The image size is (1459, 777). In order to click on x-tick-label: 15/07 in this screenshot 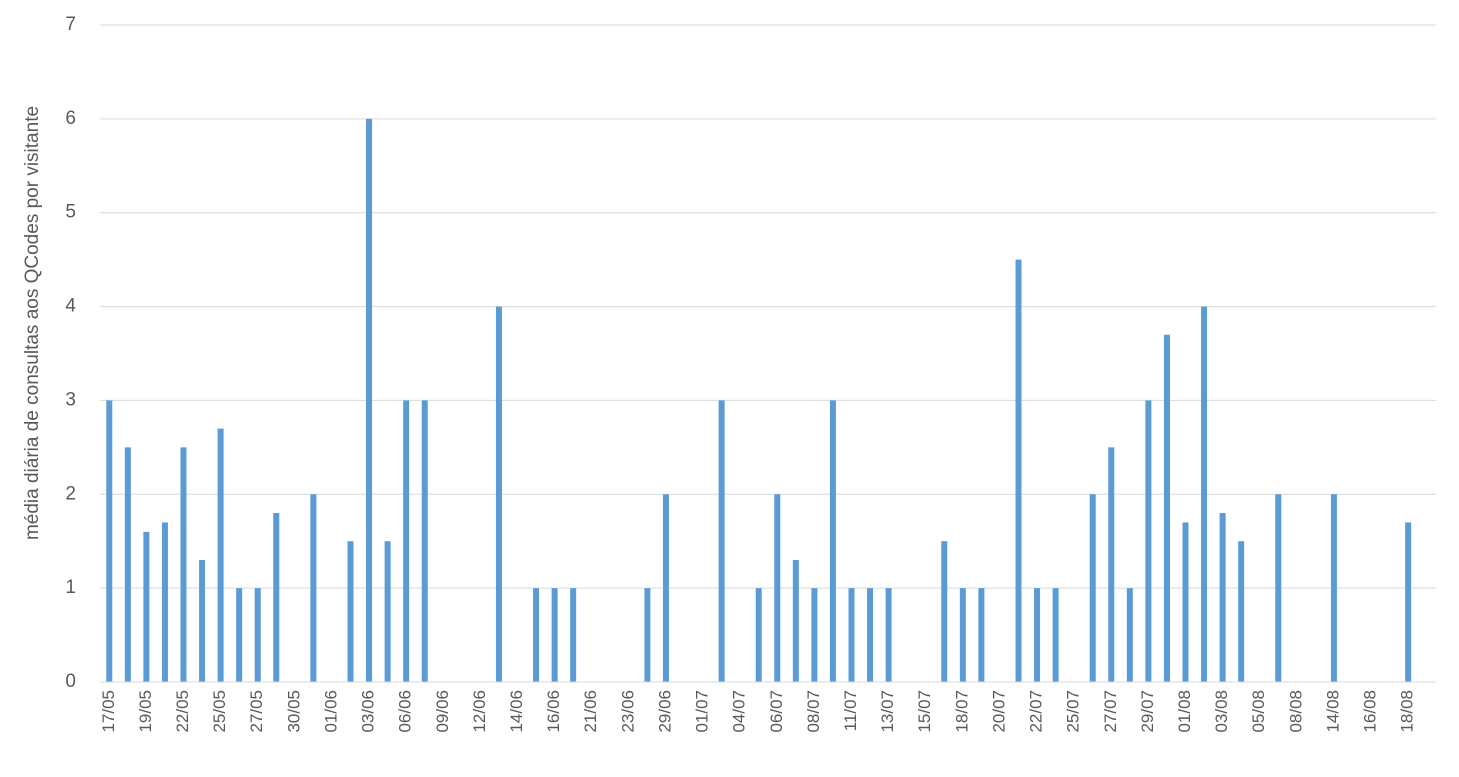, I will do `click(924, 711)`.